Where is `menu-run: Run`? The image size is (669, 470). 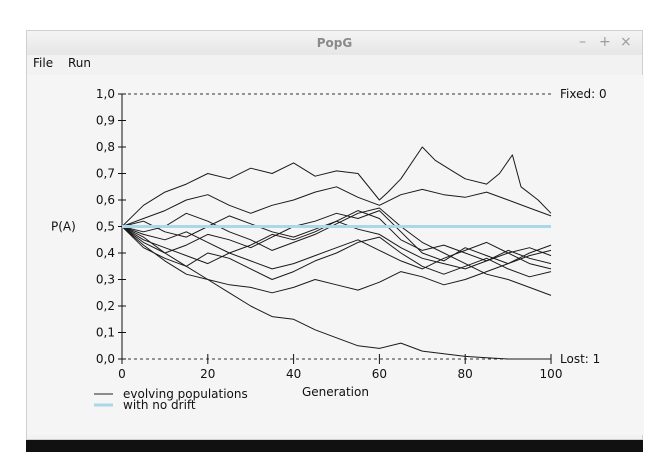 menu-run: Run is located at coordinates (80, 63).